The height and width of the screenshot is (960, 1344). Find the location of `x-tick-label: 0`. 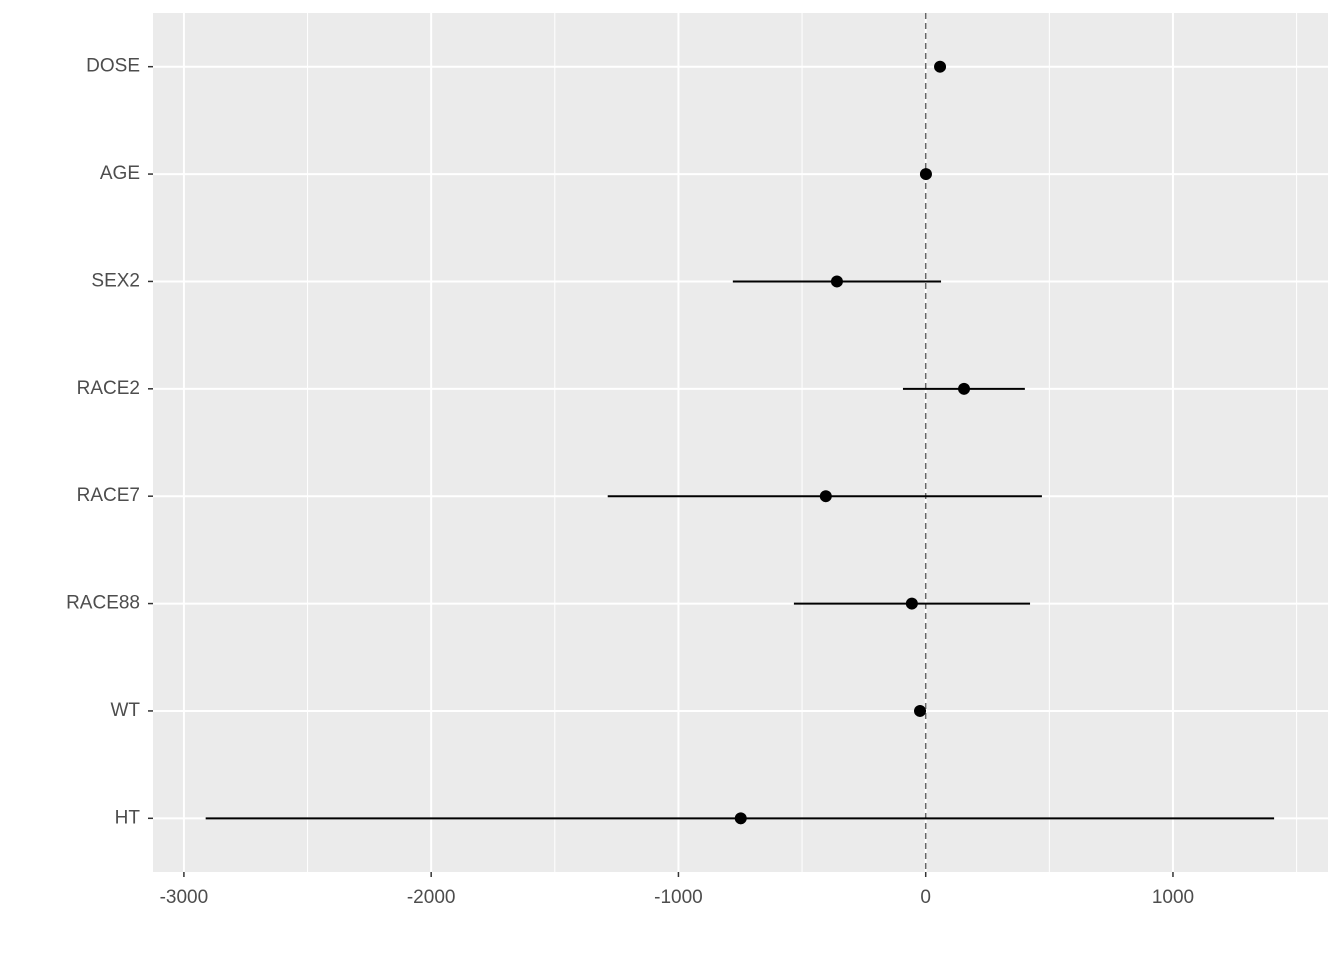

x-tick-label: 0 is located at coordinates (925, 897).